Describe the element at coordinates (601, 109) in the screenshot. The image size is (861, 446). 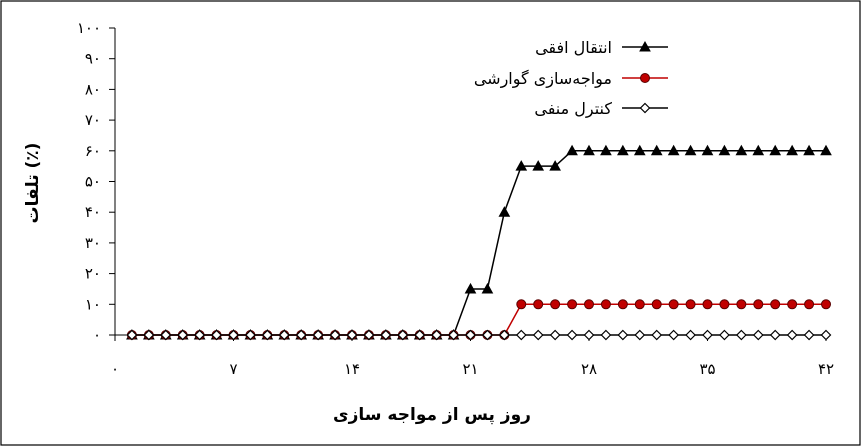
I see `legend-item-negative-control: کنترل منفی` at that location.